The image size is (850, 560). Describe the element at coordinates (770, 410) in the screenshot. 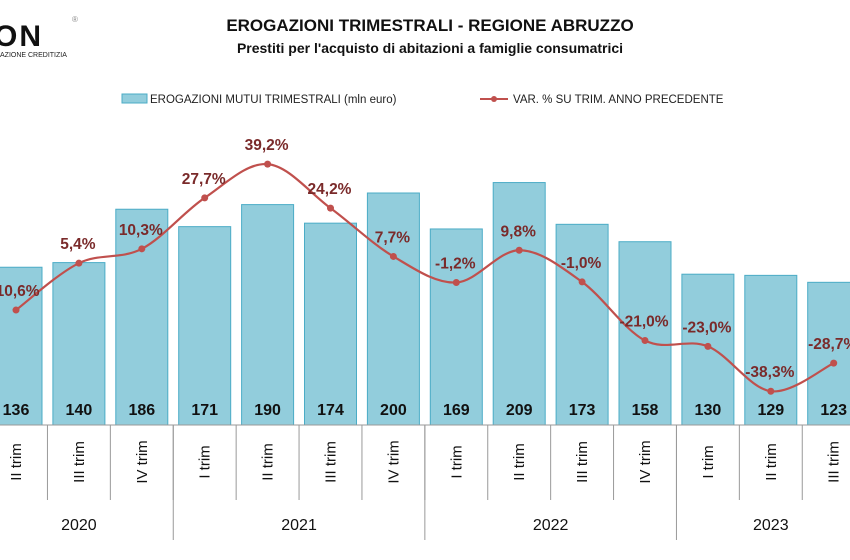

I see `bar-value-label: 129` at that location.